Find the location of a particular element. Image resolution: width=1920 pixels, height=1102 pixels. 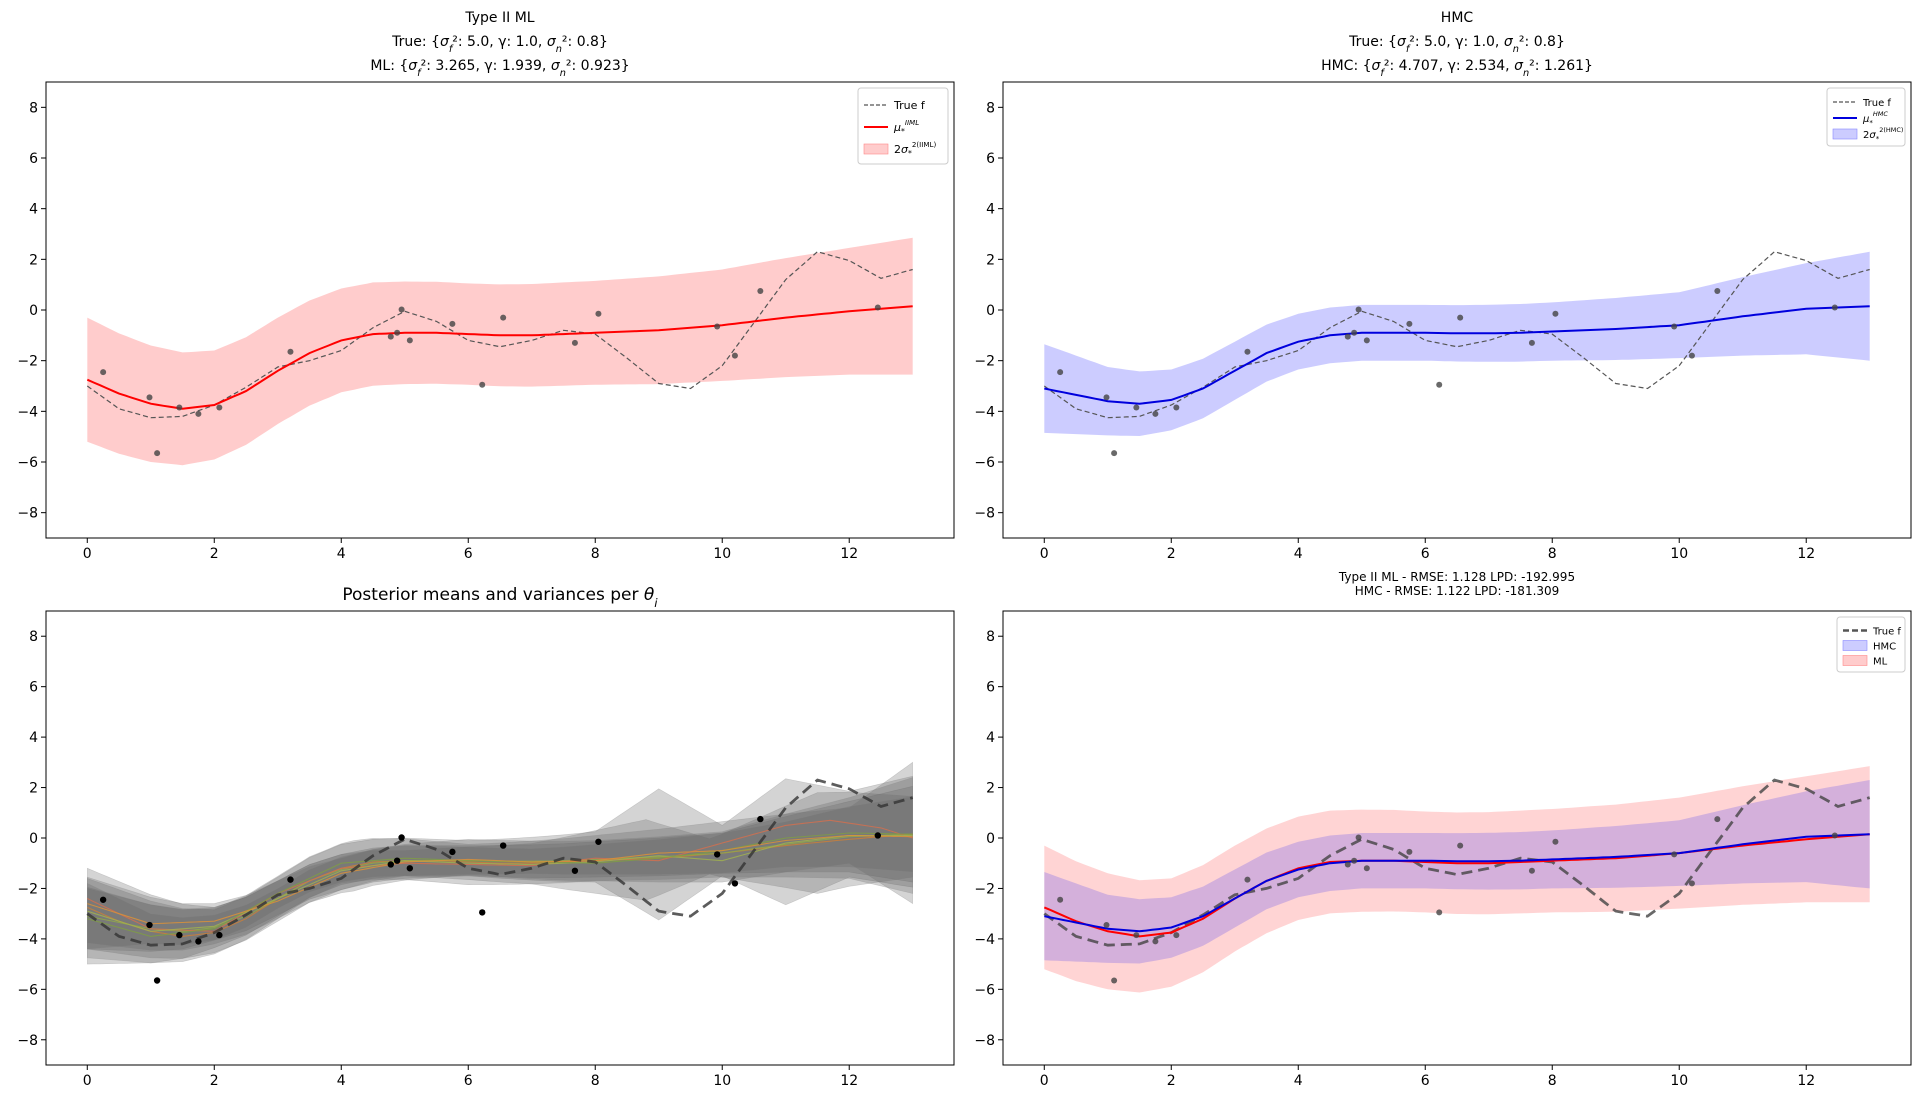

x-tick-label: 0 is located at coordinates (1044, 1081).